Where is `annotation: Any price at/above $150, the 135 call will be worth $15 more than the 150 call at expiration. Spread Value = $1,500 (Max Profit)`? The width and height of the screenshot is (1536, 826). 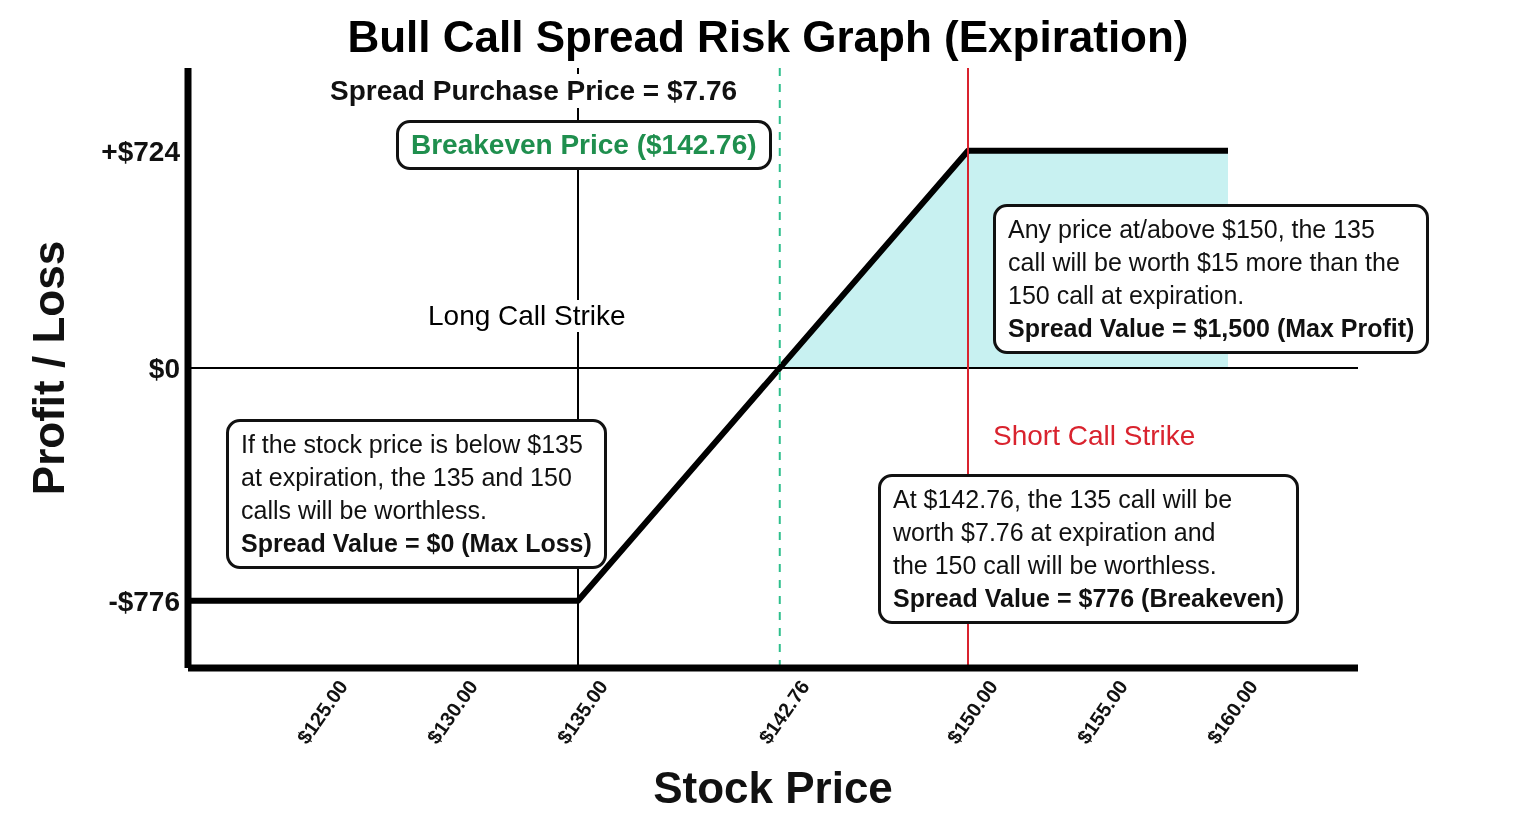 annotation: Any price at/above $150, the 135 call will be worth $15 more than the 150 call at expiration. Spread Value = $1,500 (Max Profit) is located at coordinates (1211, 279).